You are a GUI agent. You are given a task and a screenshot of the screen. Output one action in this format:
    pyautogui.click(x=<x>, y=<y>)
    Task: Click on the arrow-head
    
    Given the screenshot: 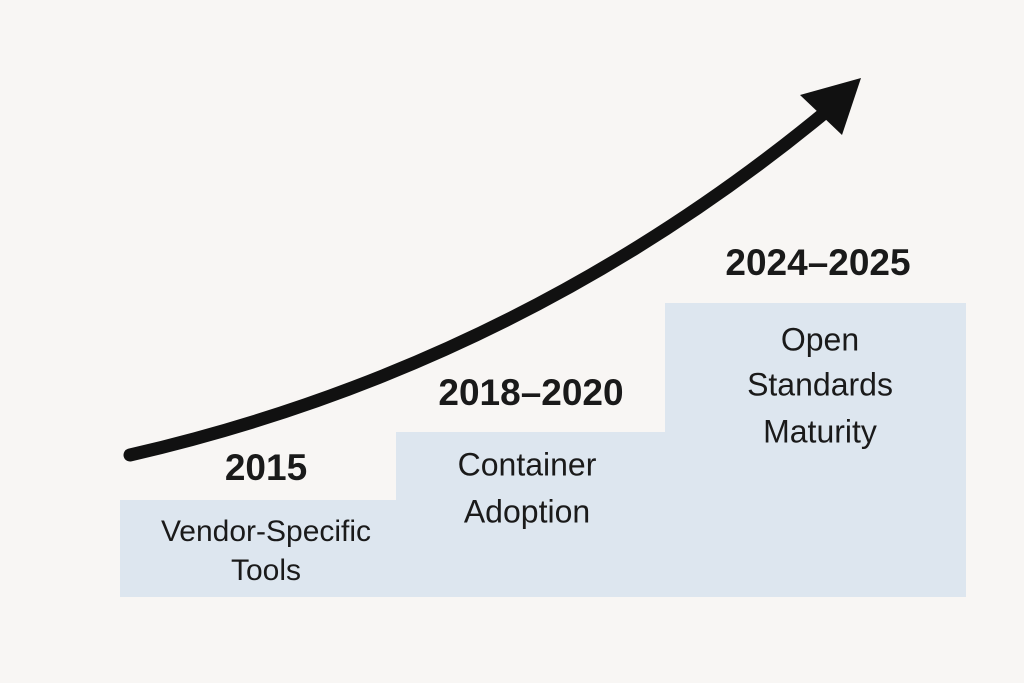 What is the action you would take?
    pyautogui.click(x=830, y=106)
    